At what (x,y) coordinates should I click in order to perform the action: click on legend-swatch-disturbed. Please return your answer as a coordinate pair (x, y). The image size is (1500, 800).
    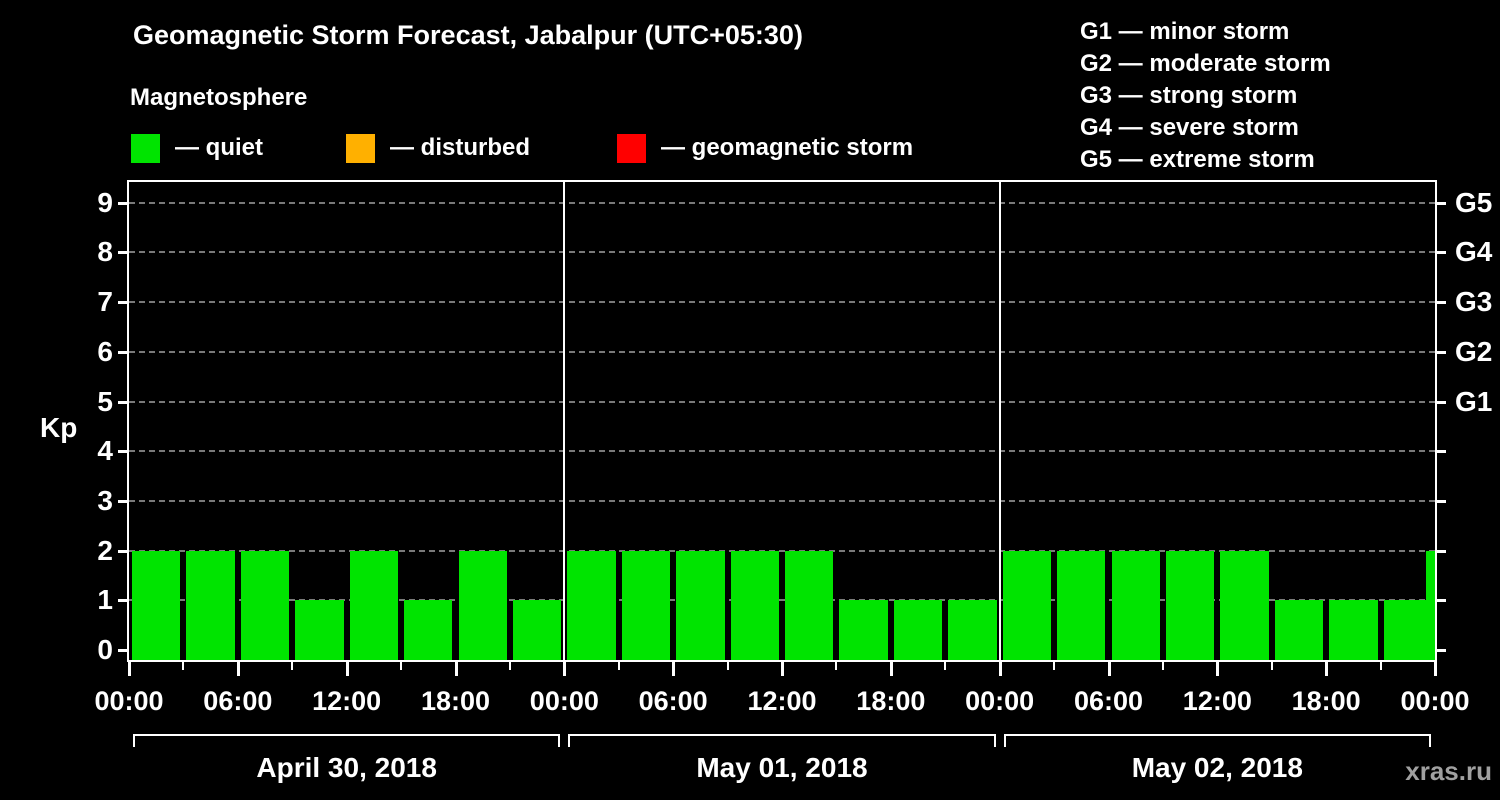
    Looking at the image, I should click on (360, 148).